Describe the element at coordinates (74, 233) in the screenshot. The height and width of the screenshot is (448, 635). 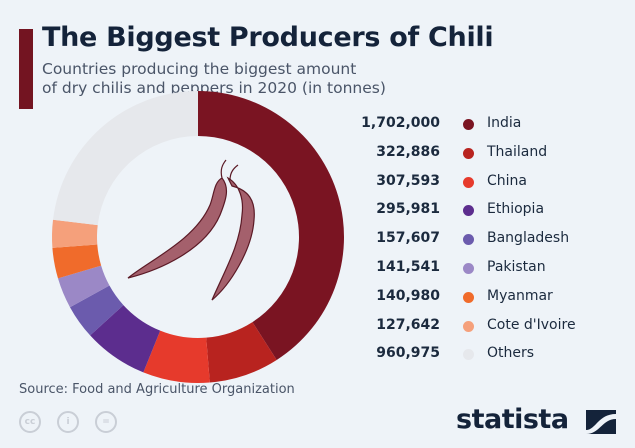
I see `donut-slice-cote-d-ivoire` at that location.